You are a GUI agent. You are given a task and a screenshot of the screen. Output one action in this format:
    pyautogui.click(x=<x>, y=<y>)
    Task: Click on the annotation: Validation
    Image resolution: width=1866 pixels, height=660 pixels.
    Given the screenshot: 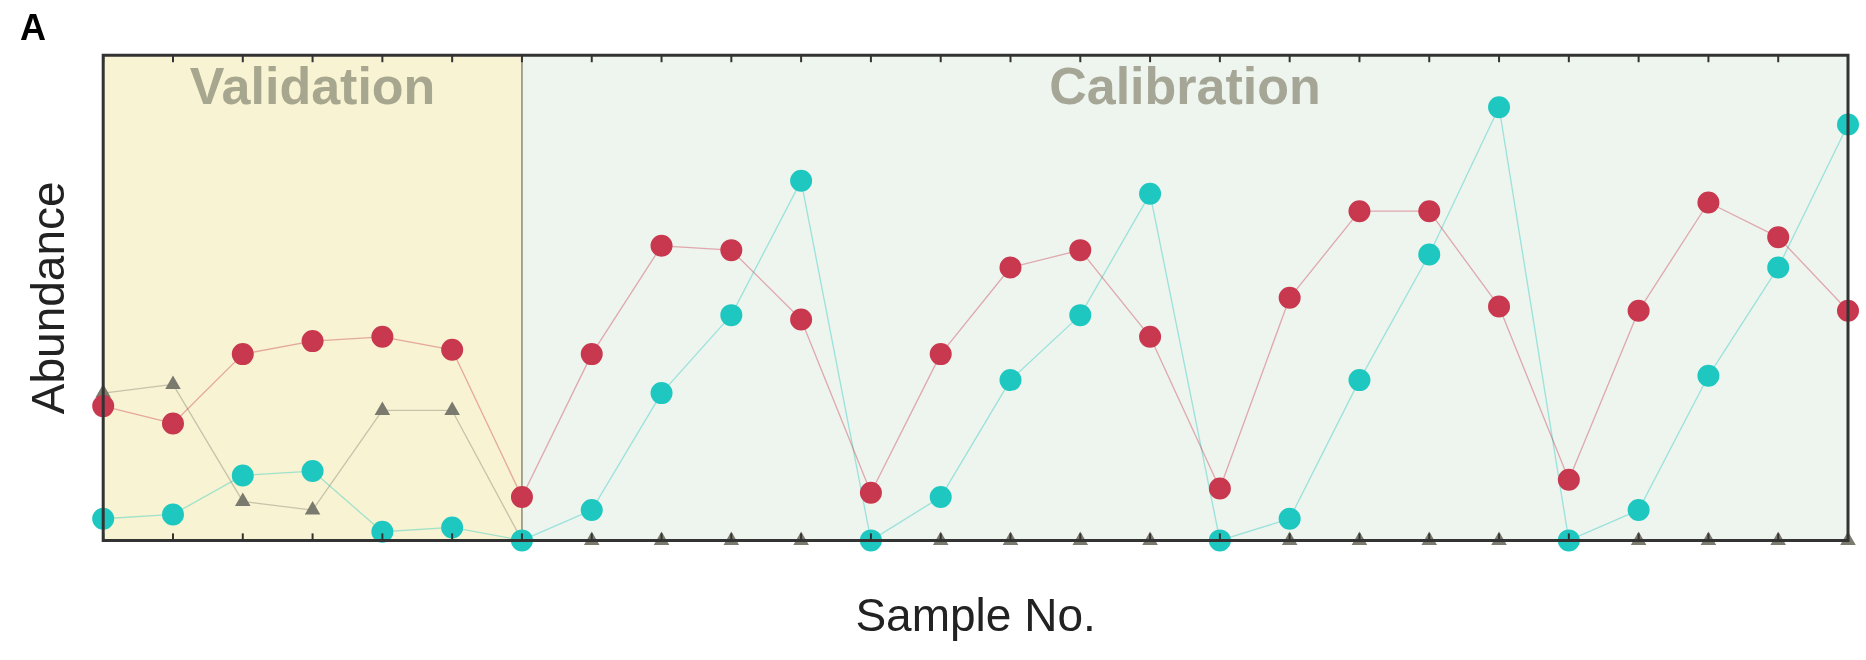 What is the action you would take?
    pyautogui.click(x=312, y=85)
    